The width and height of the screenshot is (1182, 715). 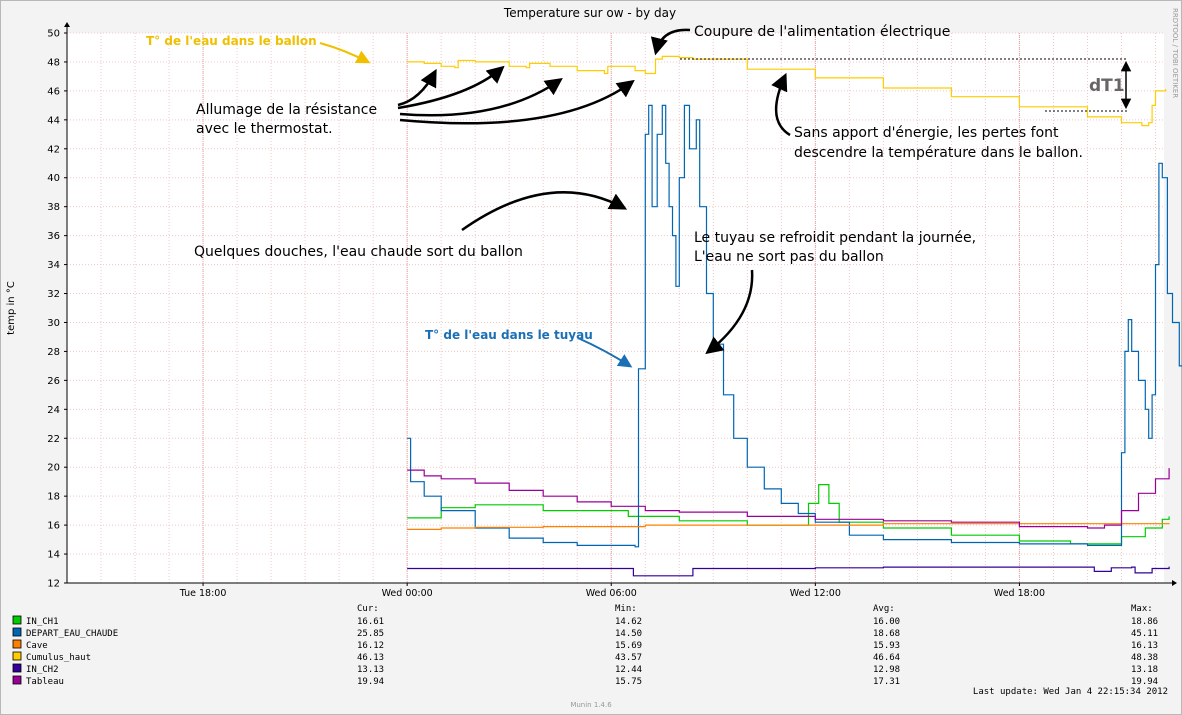 What do you see at coordinates (67, 24) in the screenshot?
I see `y-axis-arrow` at bounding box center [67, 24].